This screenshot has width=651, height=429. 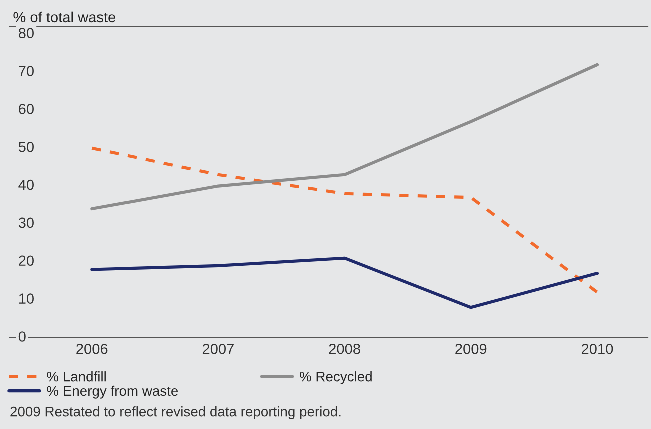 What do you see at coordinates (26, 223) in the screenshot?
I see `y-tick-label: 30` at bounding box center [26, 223].